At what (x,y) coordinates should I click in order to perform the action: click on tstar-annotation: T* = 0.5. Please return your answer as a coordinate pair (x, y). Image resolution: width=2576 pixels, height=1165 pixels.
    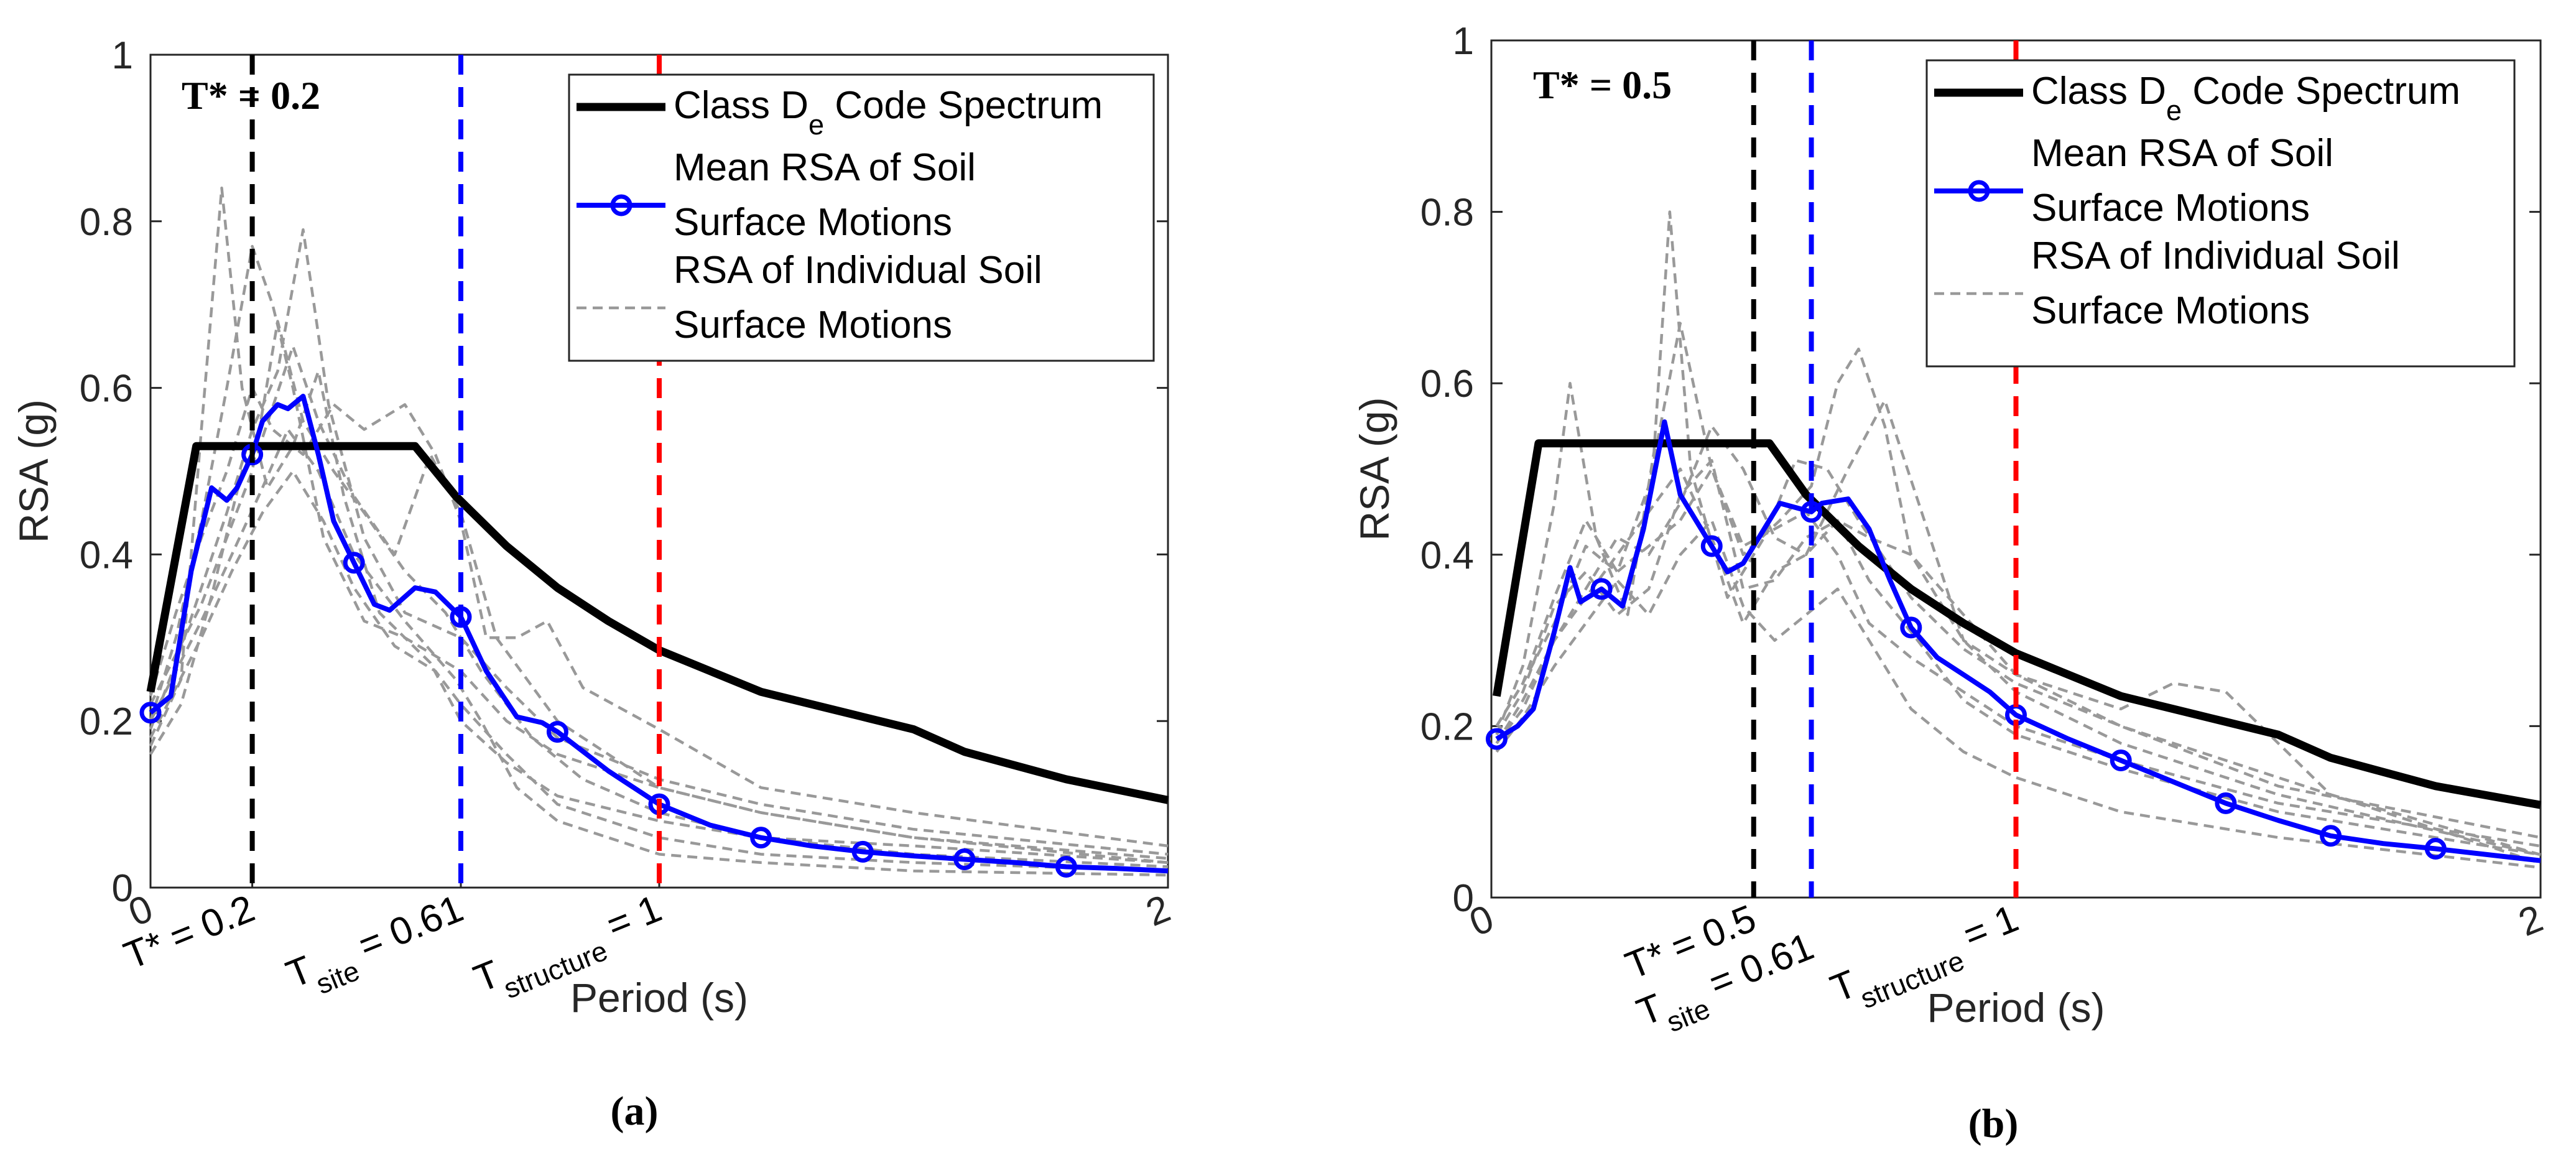
    Looking at the image, I should click on (1603, 85).